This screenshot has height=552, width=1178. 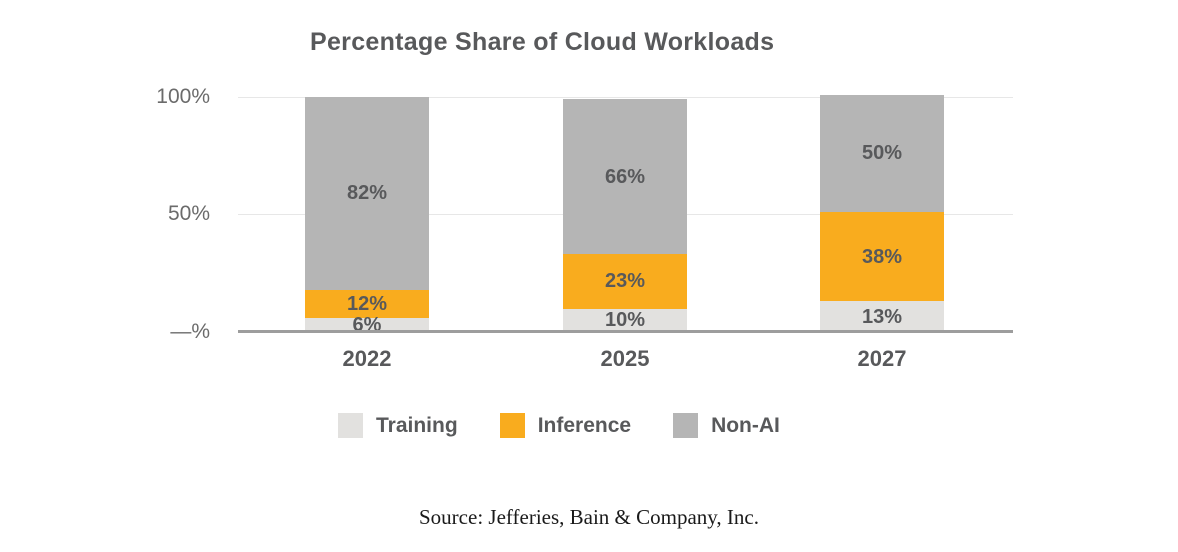 I want to click on bar-2022: 6% 12% 82%, so click(x=367, y=216).